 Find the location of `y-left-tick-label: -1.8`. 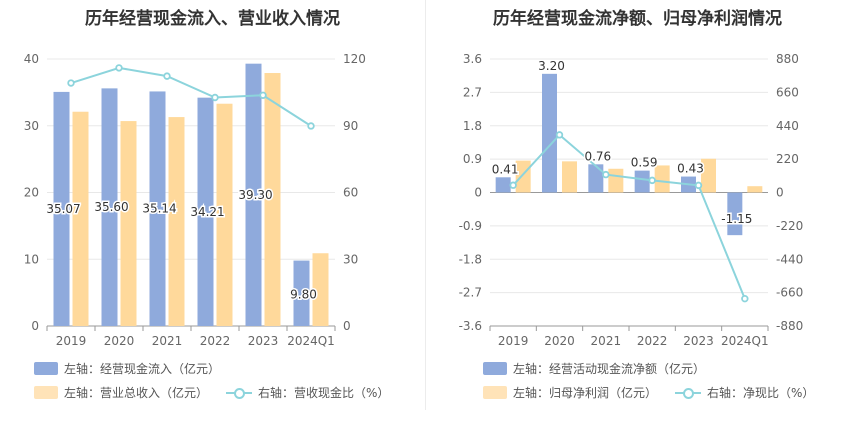

y-left-tick-label: -1.8 is located at coordinates (470, 259).